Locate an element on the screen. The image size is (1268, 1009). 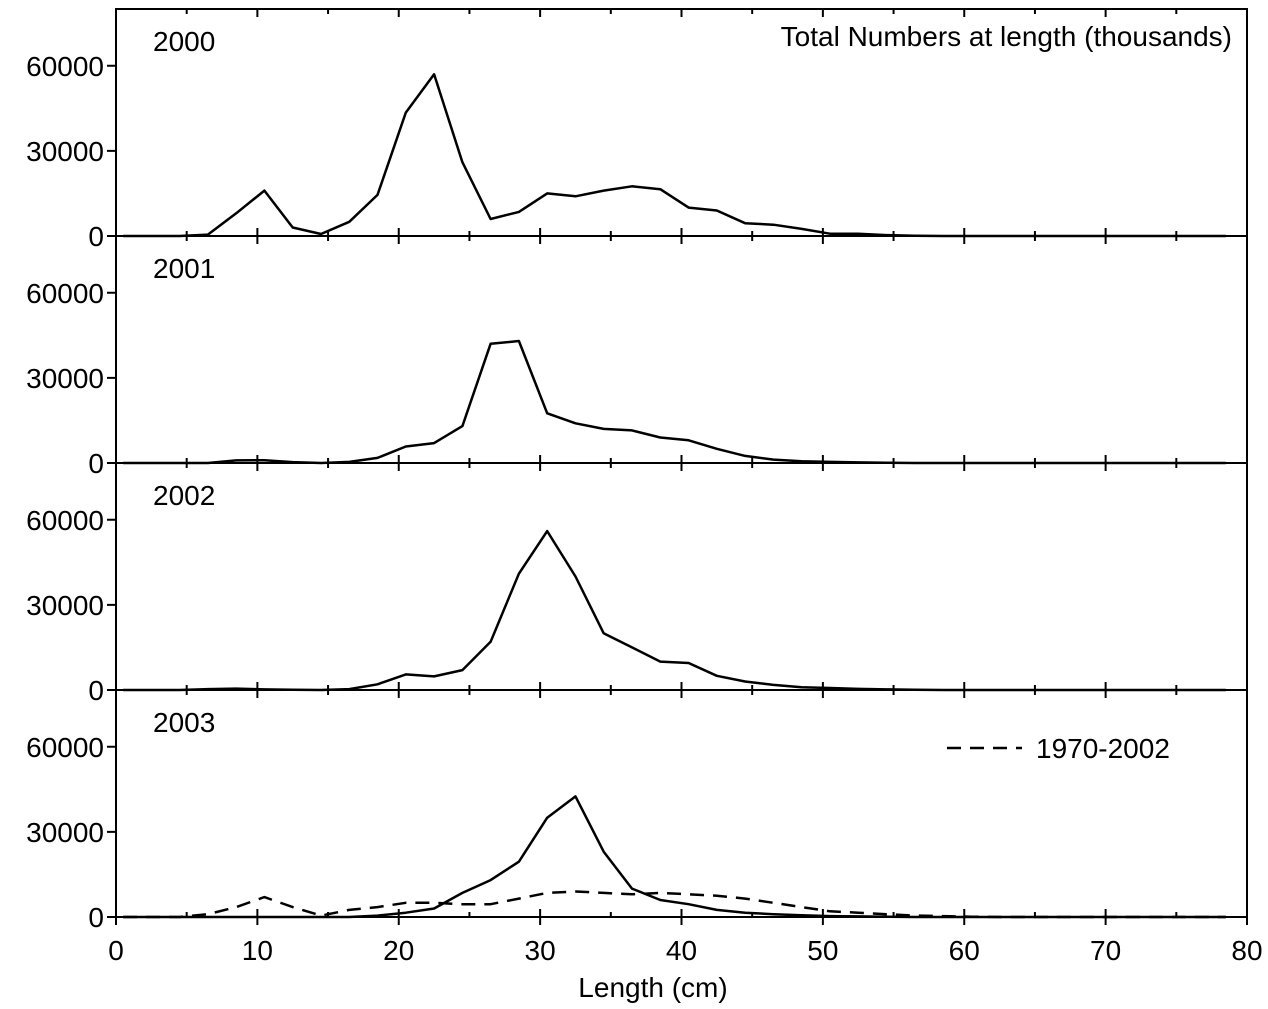
x-tick-label: 10 is located at coordinates (257, 950).